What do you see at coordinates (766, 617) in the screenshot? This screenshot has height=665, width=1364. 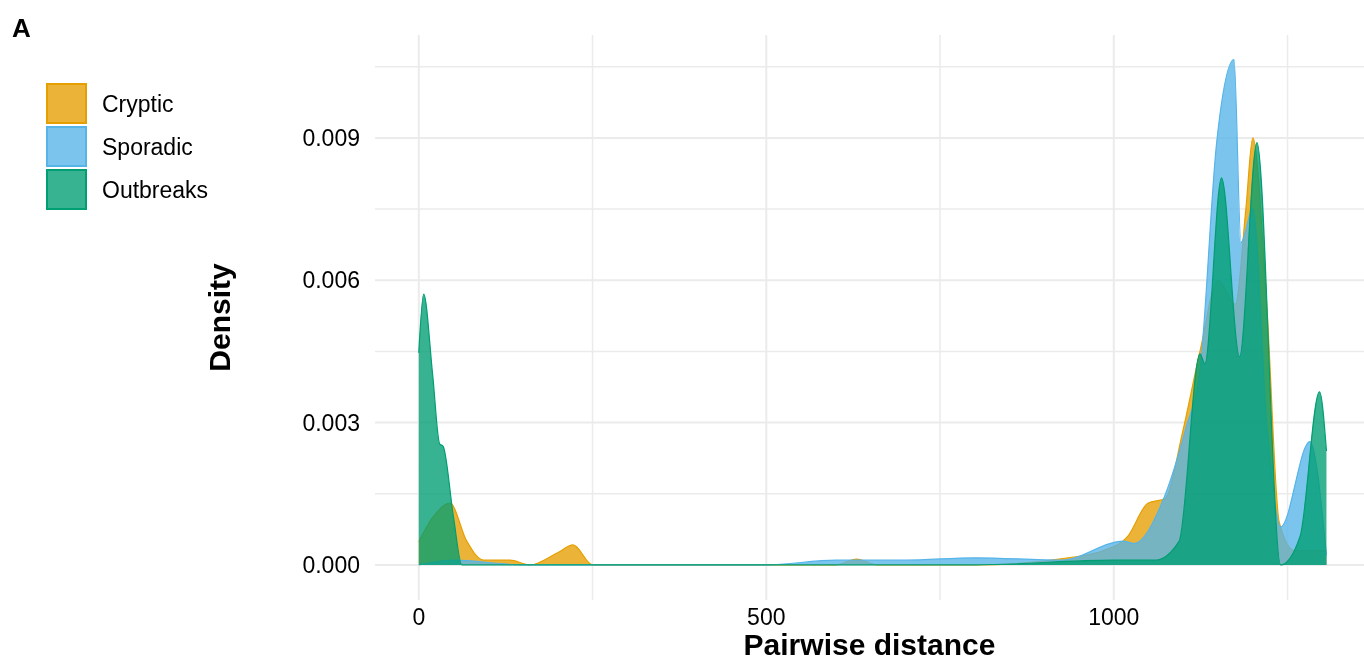 I see `x-tick-label: 500` at bounding box center [766, 617].